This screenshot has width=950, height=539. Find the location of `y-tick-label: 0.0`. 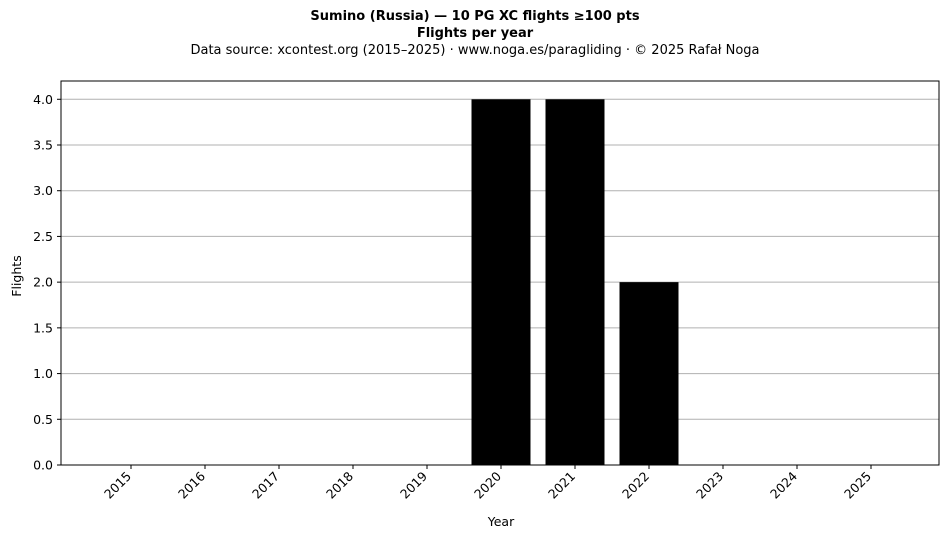

y-tick-label: 0.0 is located at coordinates (43, 465).